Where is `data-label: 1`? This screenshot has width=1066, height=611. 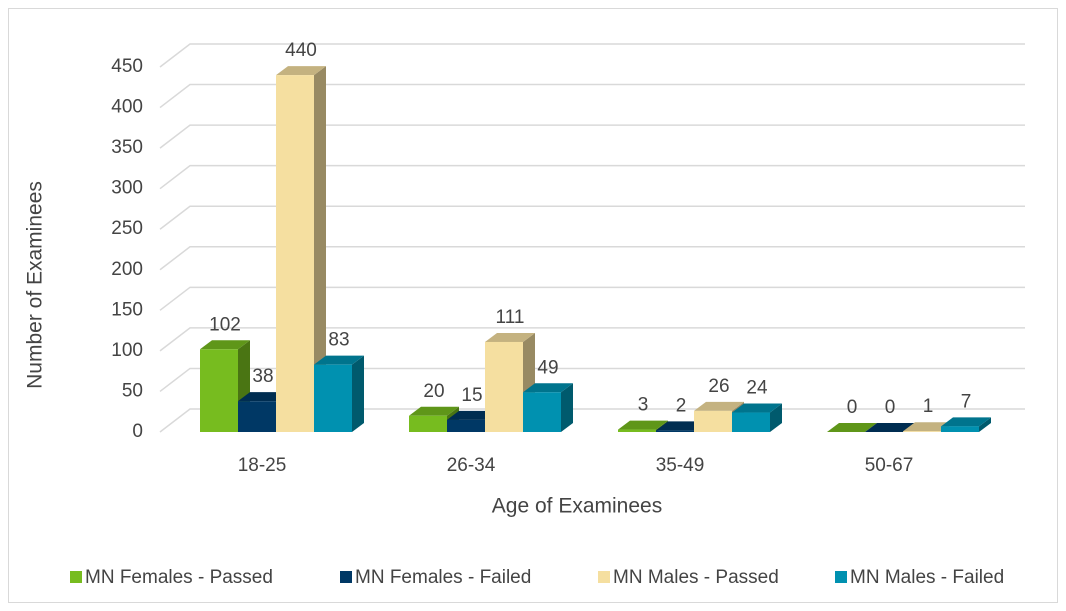
data-label: 1 is located at coordinates (928, 406).